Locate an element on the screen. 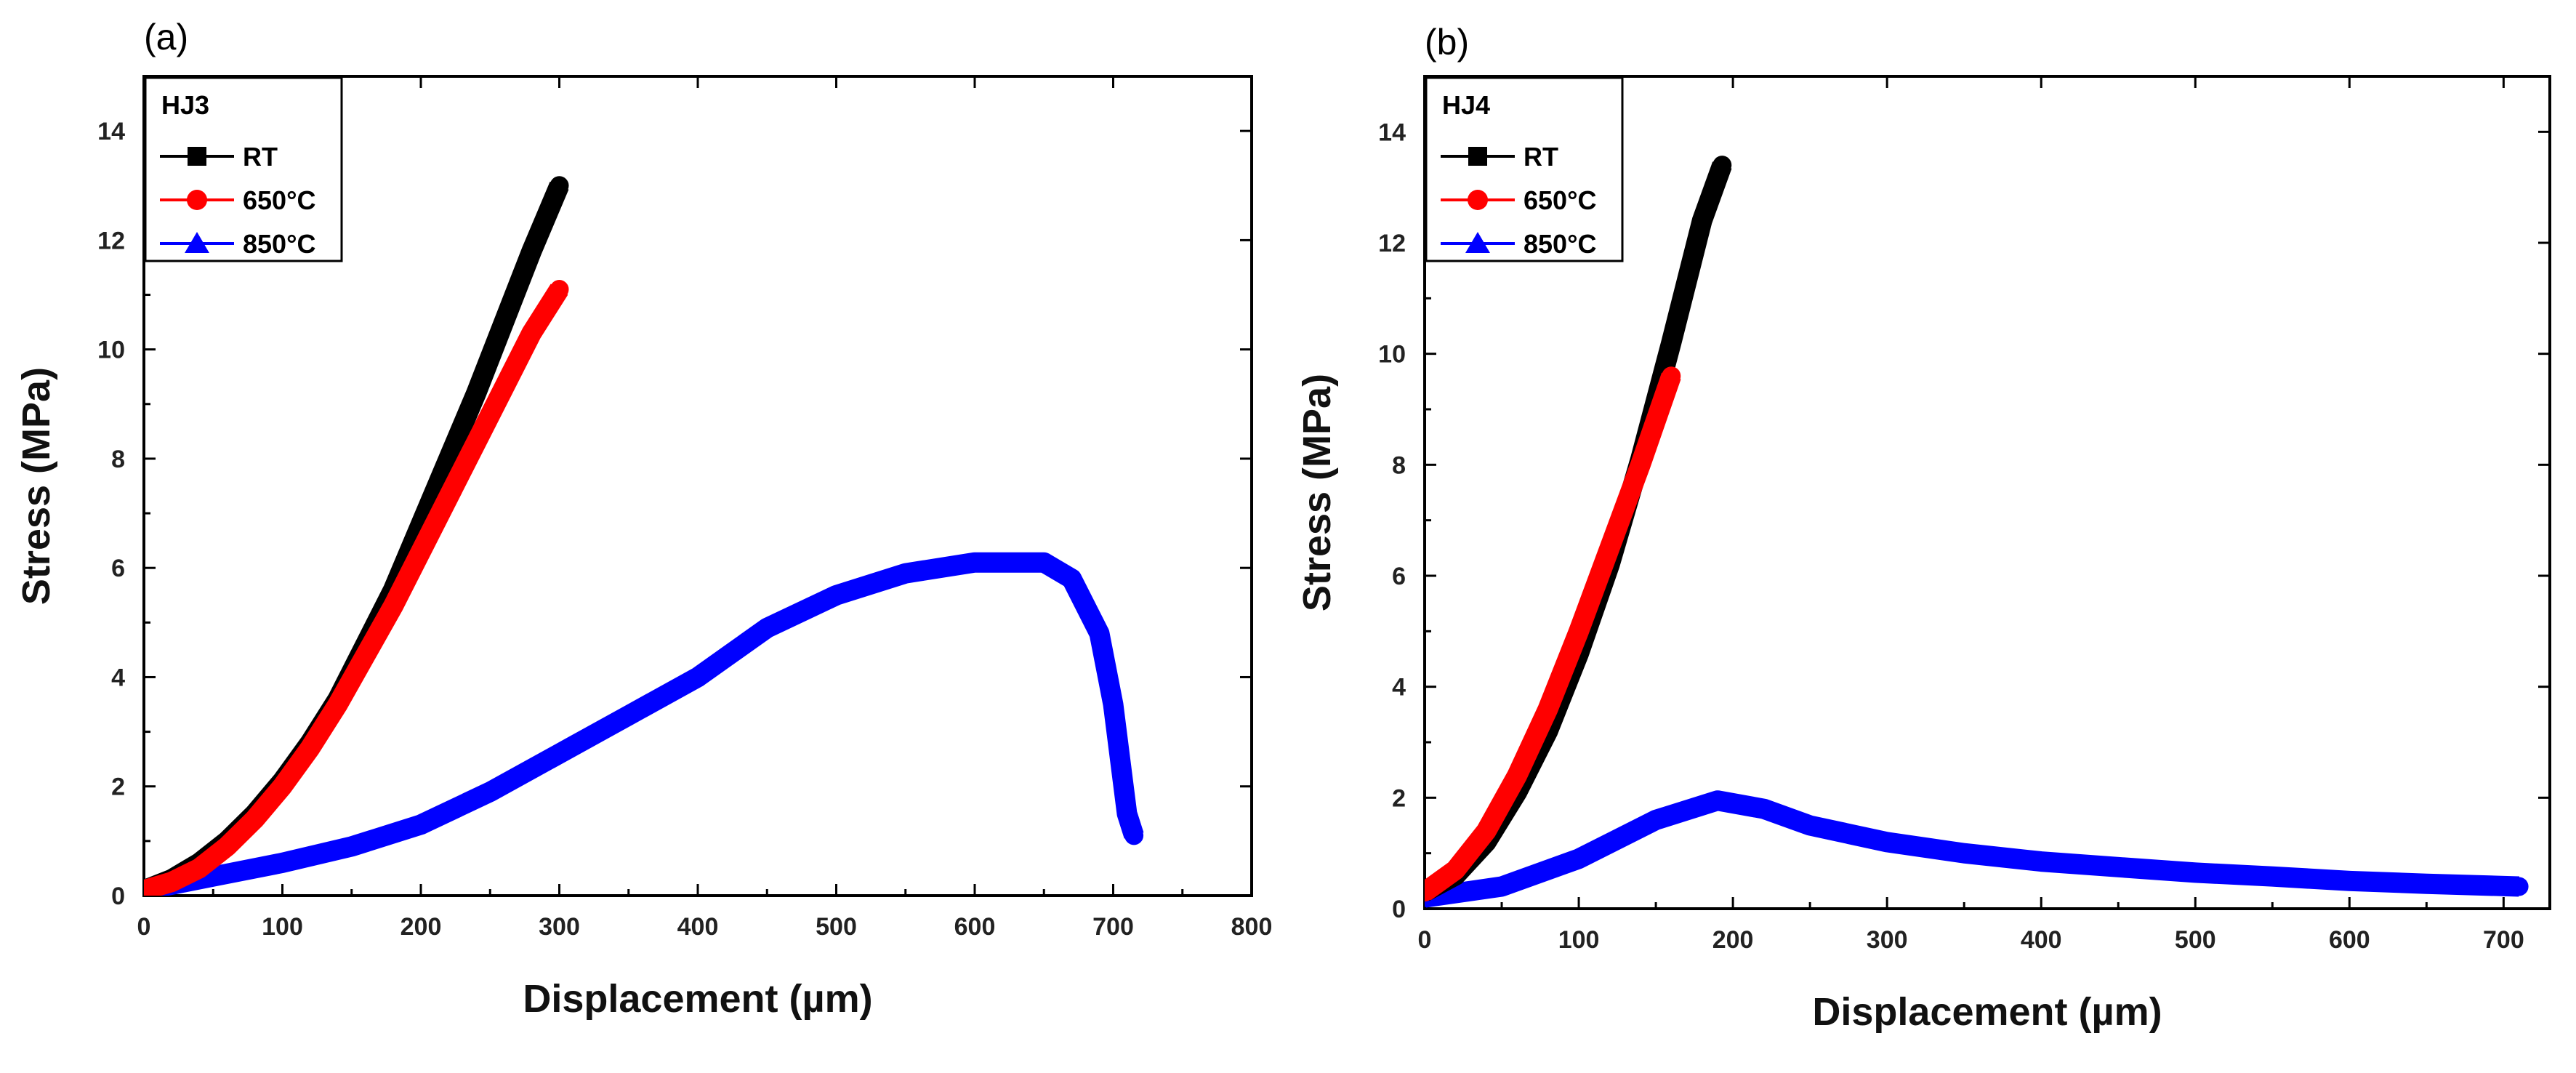  y-tick-label: 12 is located at coordinates (111, 241).